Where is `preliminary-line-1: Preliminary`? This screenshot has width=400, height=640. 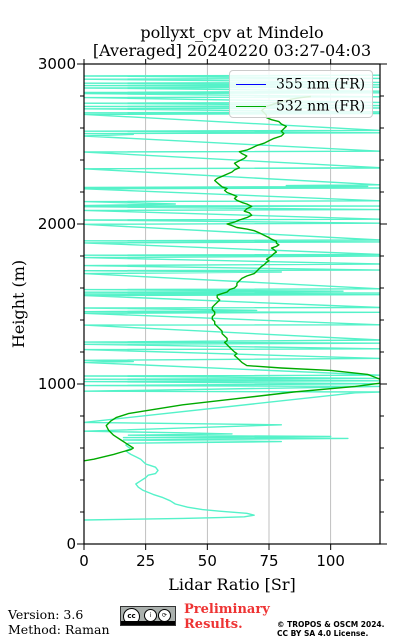 preliminary-line-1: Preliminary is located at coordinates (227, 609).